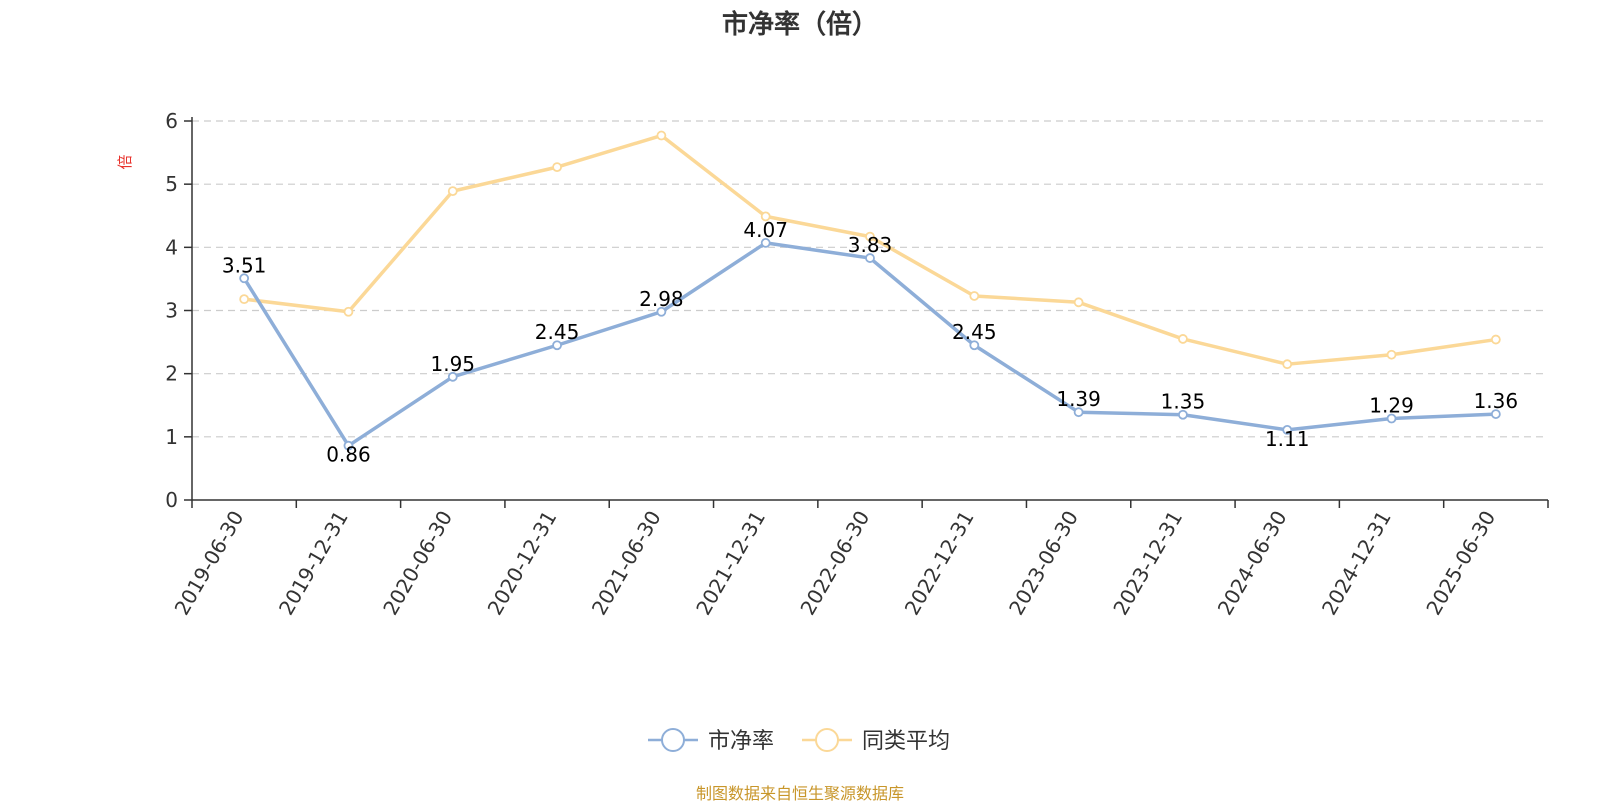  I want to click on y-tick-label: 0, so click(171, 500).